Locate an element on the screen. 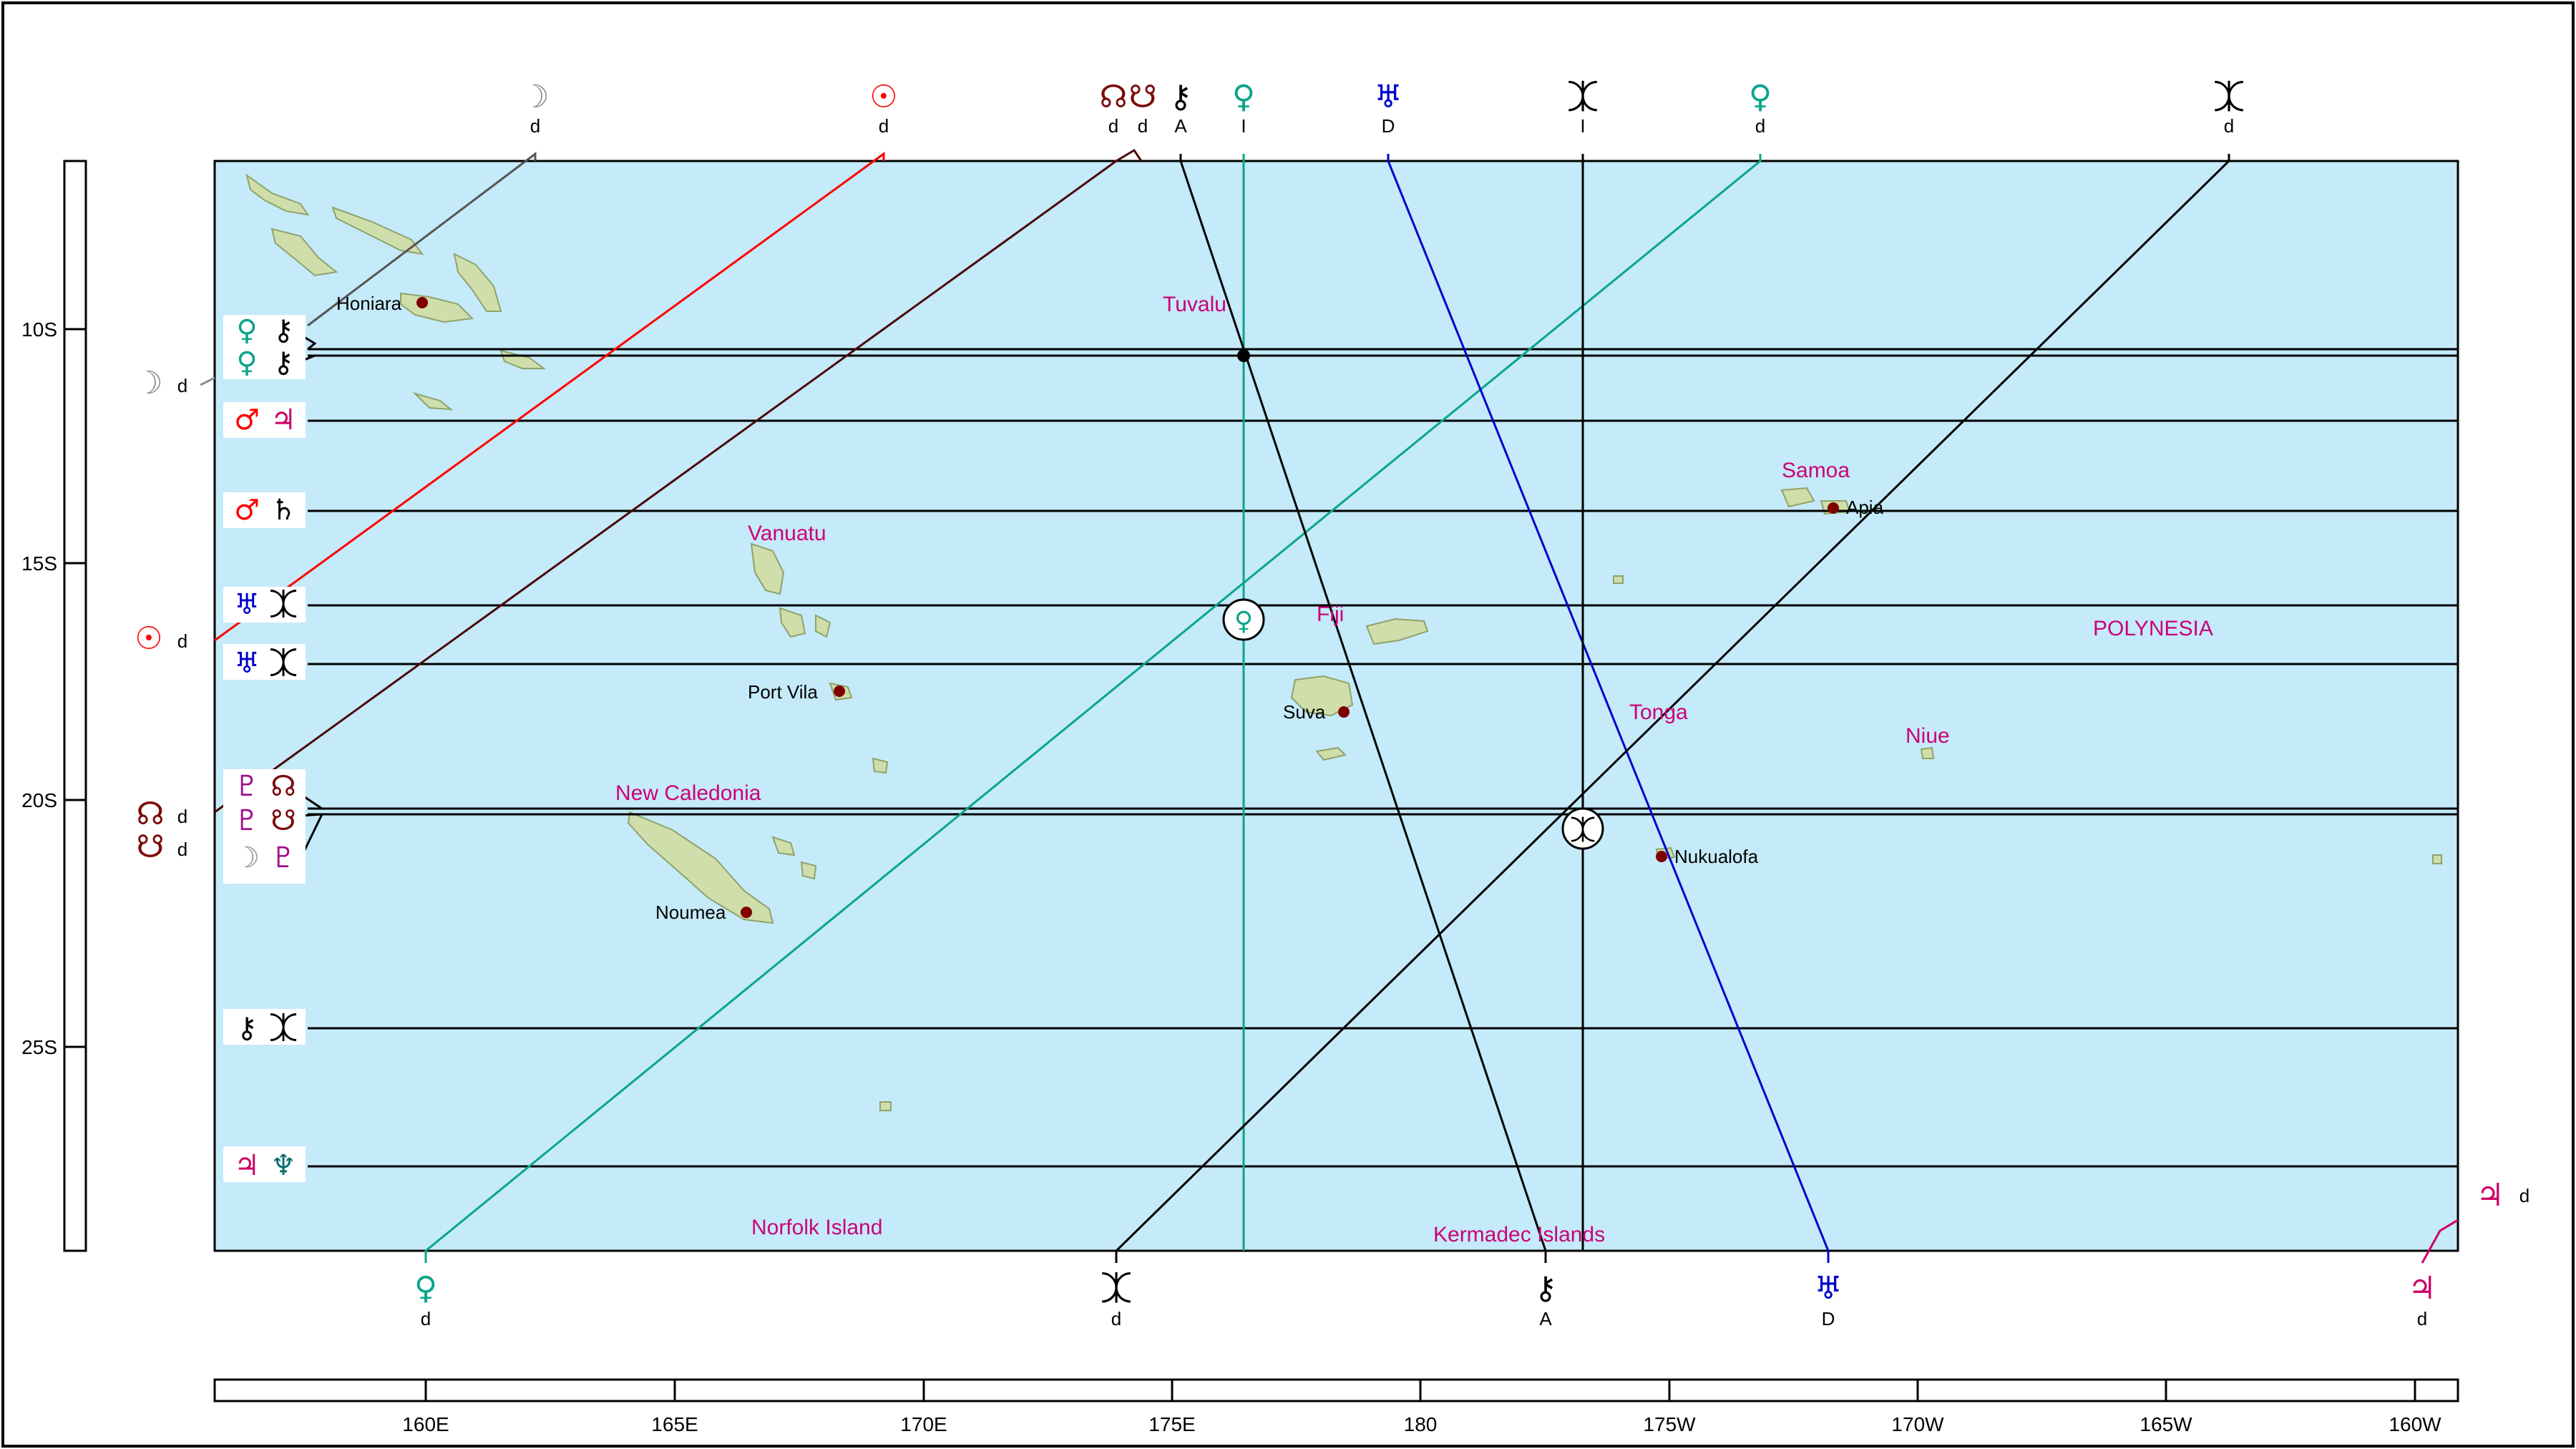 This screenshot has height=1449, width=2576. paran-chiron-icon-2: ⚷ is located at coordinates (283, 362).